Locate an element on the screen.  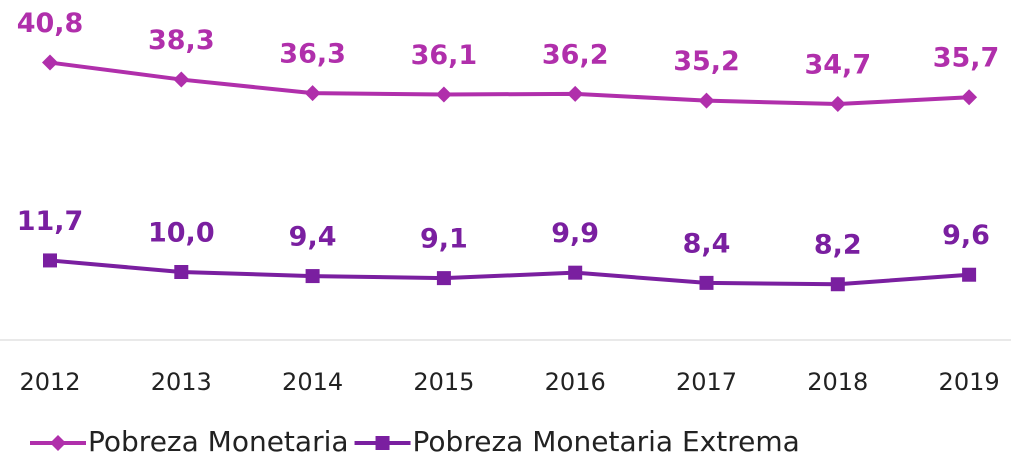
data-label: 8,4 is located at coordinates (707, 243).